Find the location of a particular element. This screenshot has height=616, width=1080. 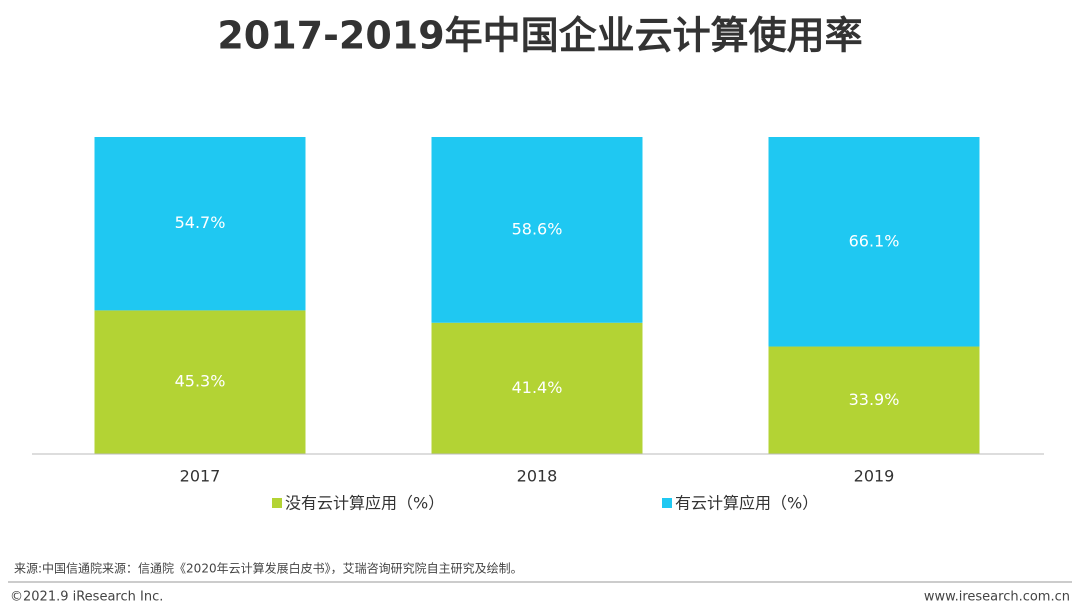

data-label: 54.7% is located at coordinates (200, 222).